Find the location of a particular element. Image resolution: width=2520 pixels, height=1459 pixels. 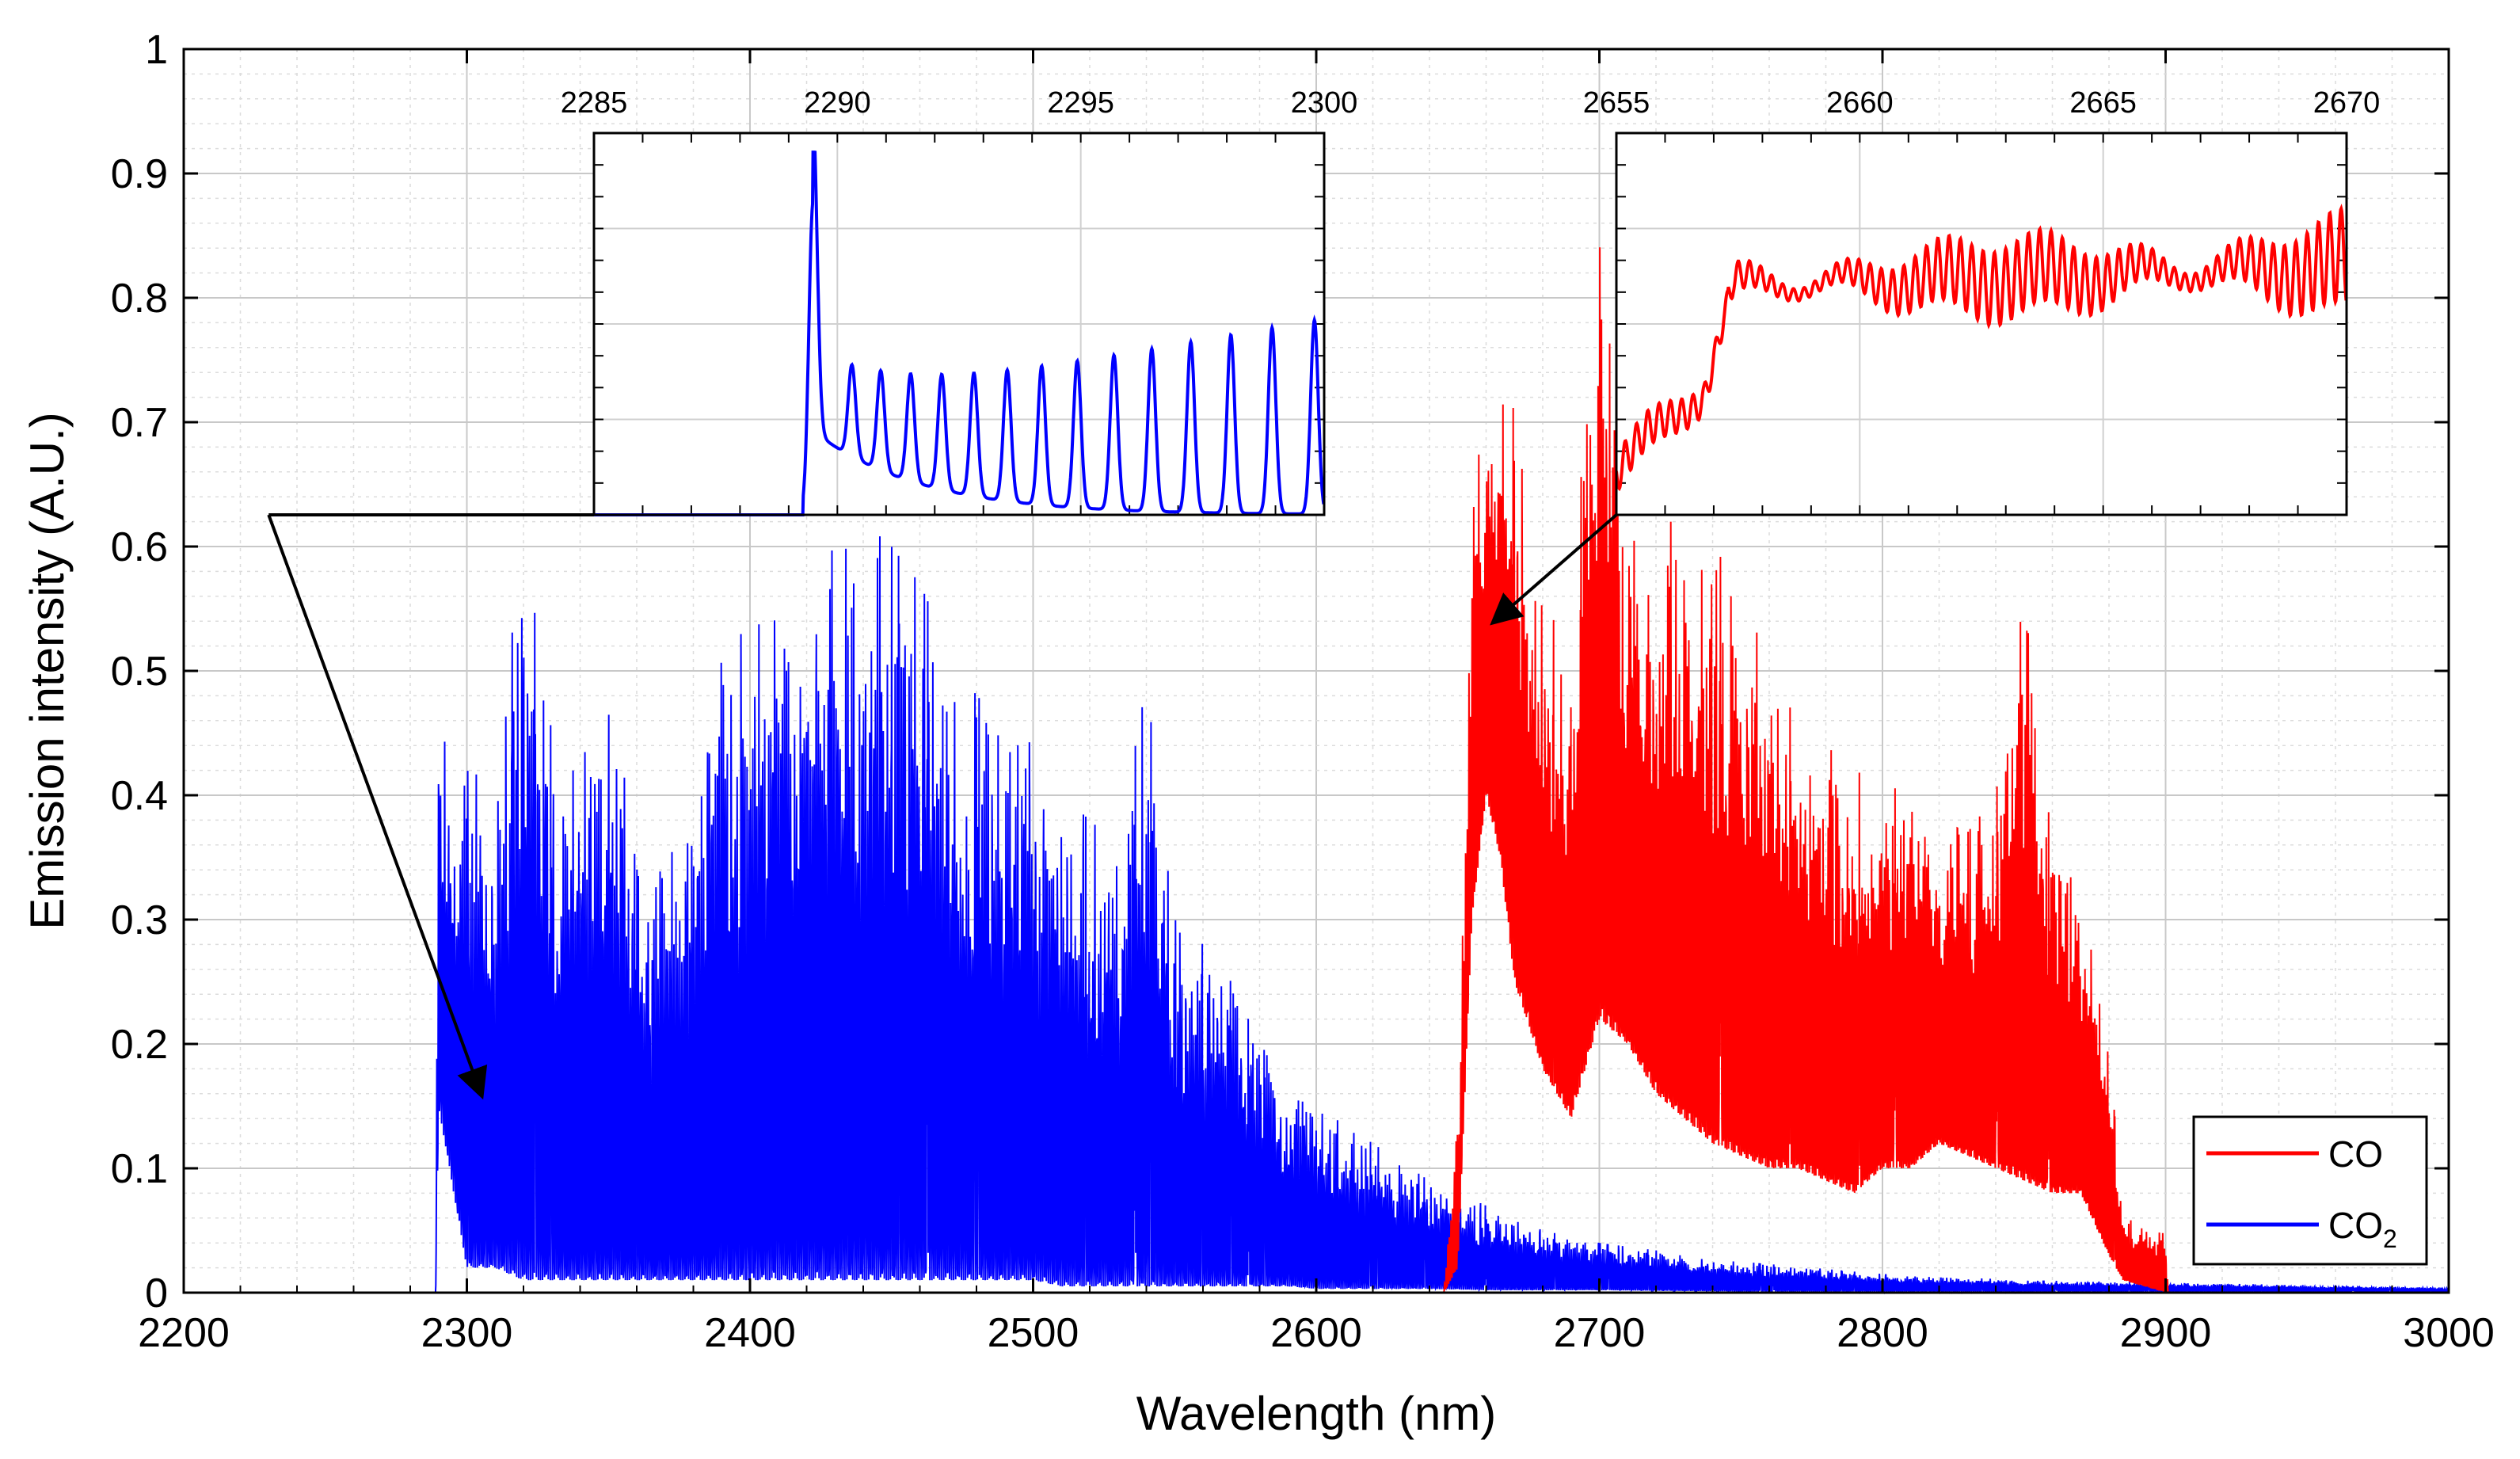

x-tick-label: 2900 is located at coordinates (2166, 1333).